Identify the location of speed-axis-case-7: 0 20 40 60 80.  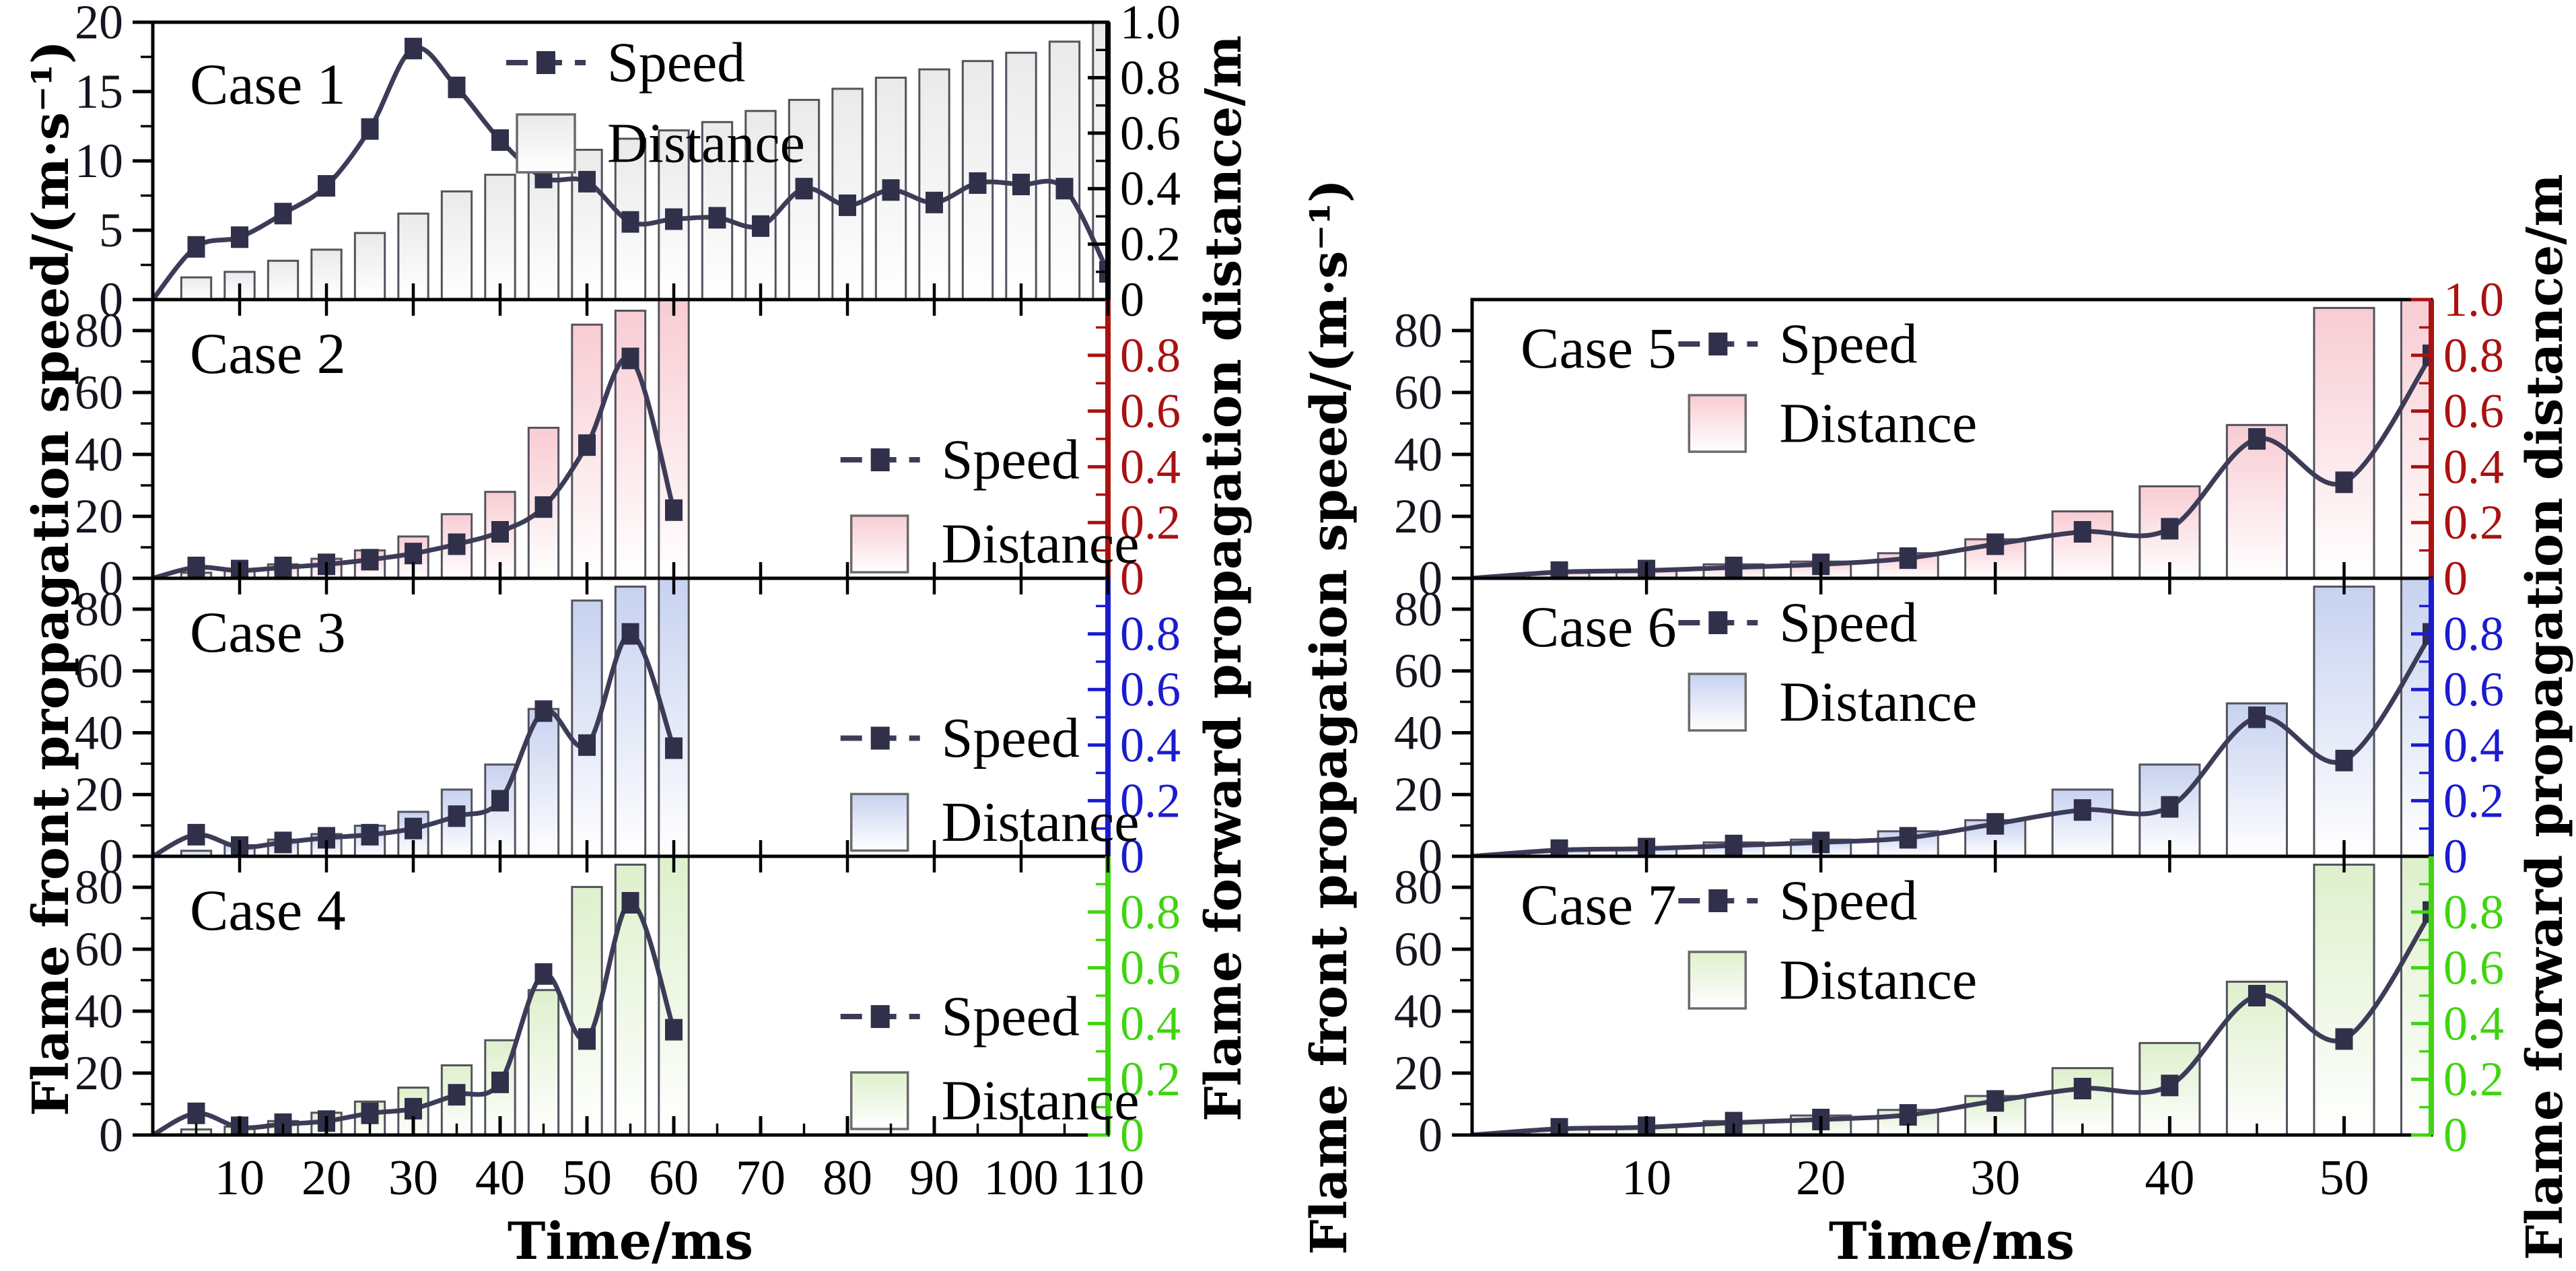
(1433, 1011).